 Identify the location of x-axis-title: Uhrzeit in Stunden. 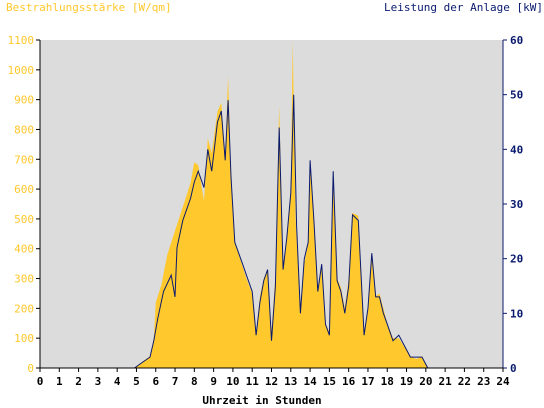
(261, 400).